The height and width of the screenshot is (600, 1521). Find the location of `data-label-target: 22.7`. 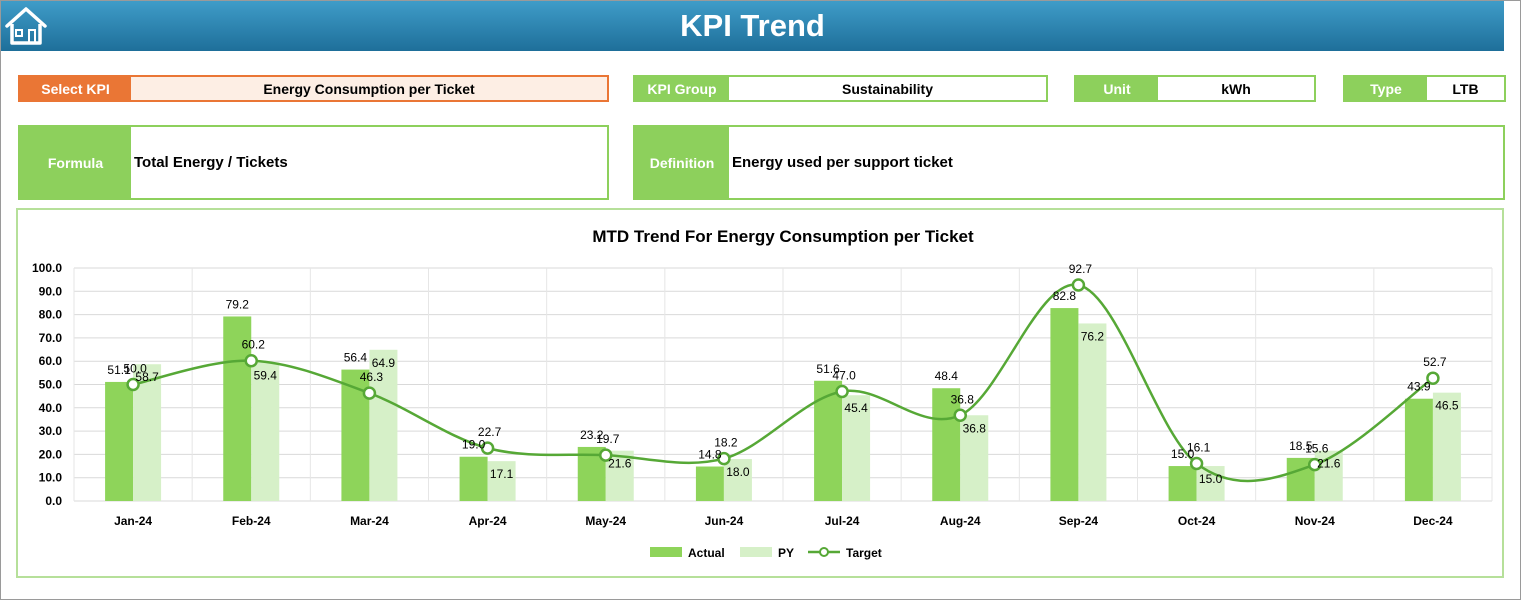

data-label-target: 22.7 is located at coordinates (490, 432).